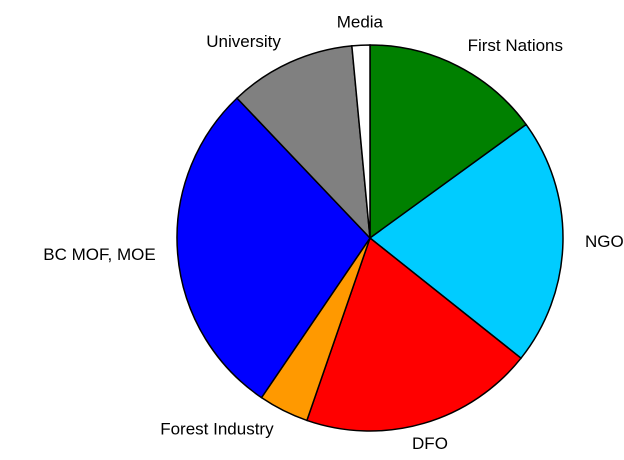 The image size is (624, 460). What do you see at coordinates (243, 41) in the screenshot?
I see `slice-label: University` at bounding box center [243, 41].